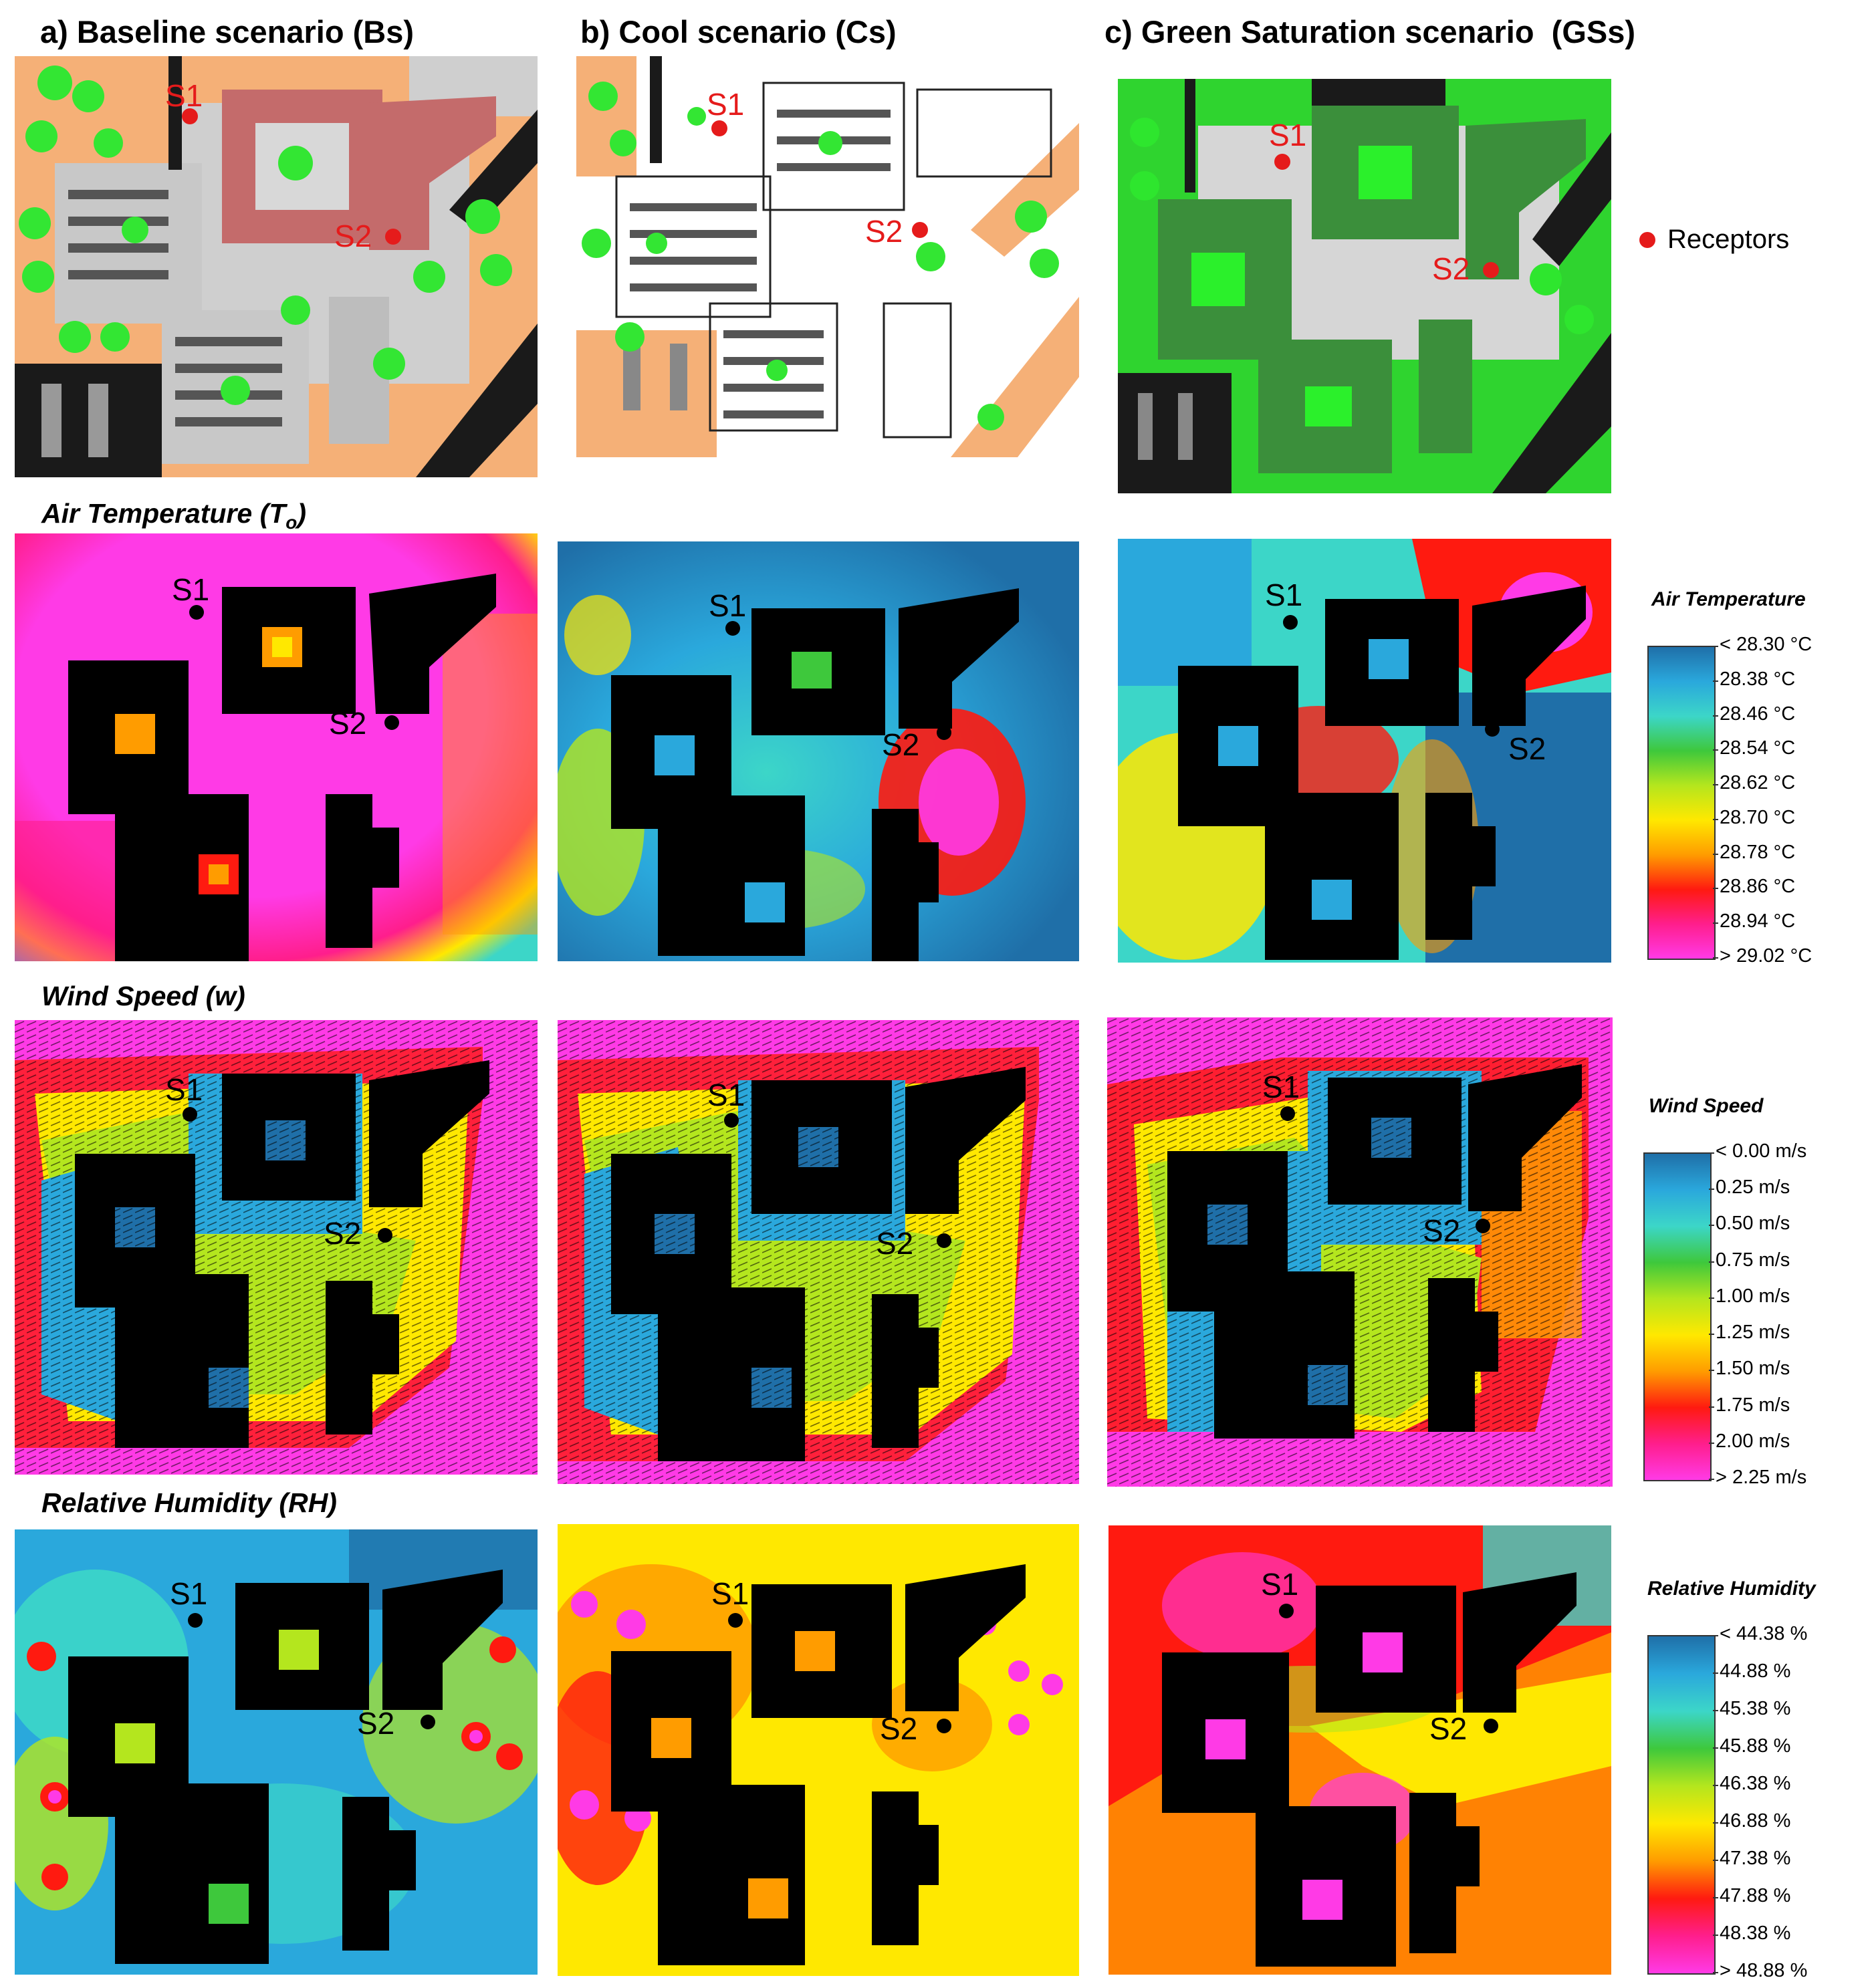 The width and height of the screenshot is (1870, 1988). Describe the element at coordinates (827, 256) in the screenshot. I see `layout-cool: S1 S2` at that location.